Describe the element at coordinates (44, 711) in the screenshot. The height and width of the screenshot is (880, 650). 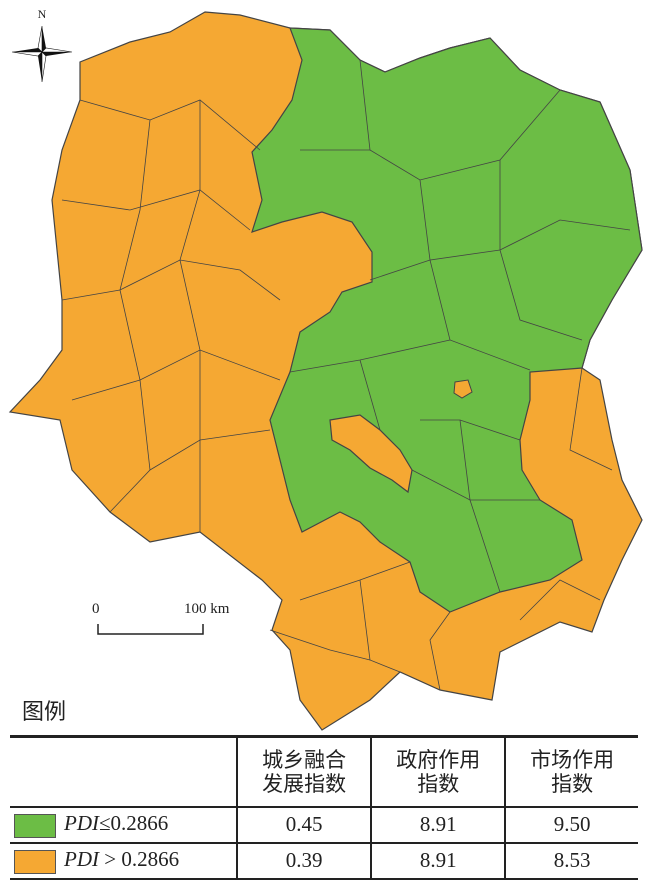
I see `legend-title: 图例` at that location.